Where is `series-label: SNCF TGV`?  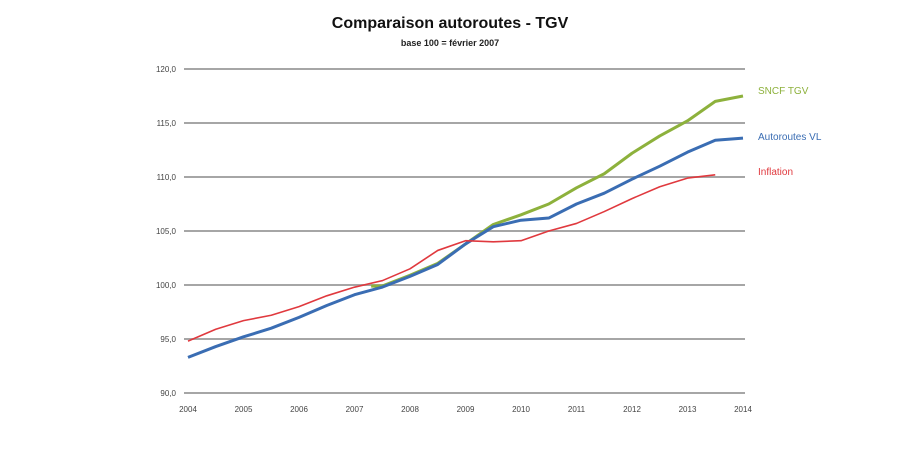 series-label: SNCF TGV is located at coordinates (783, 91).